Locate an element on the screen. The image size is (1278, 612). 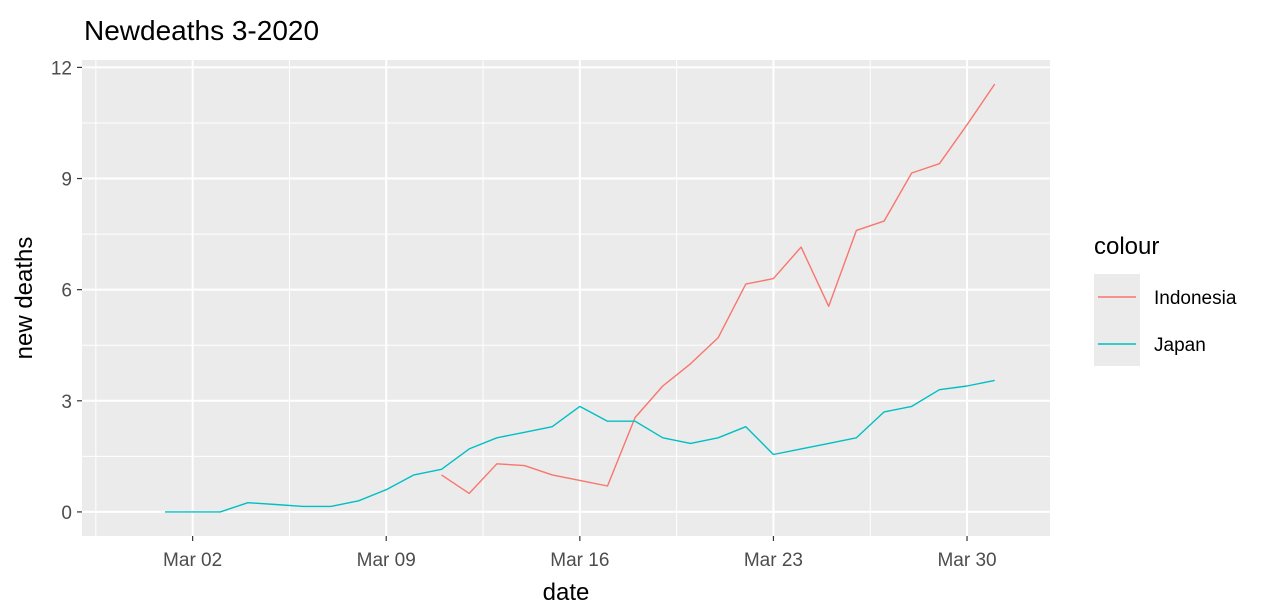
x-axis-title: date is located at coordinates (566, 592).